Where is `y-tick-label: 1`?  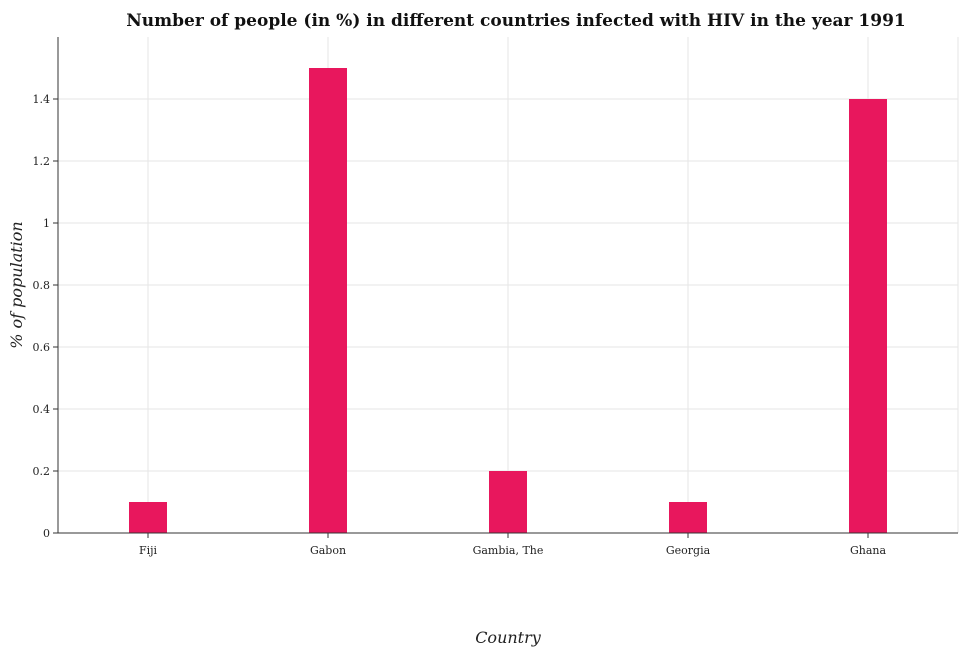 y-tick-label: 1 is located at coordinates (46, 223).